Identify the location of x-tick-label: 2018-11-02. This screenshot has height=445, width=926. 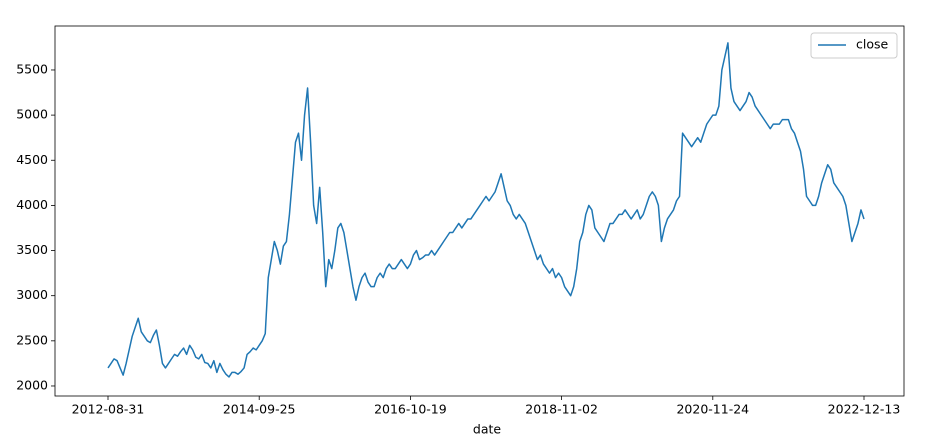
(561, 409).